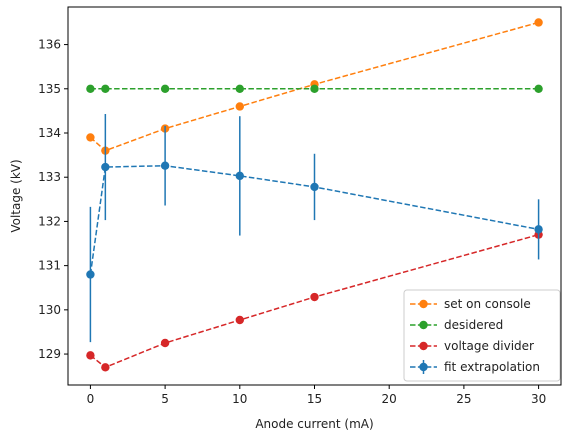  What do you see at coordinates (239, 399) in the screenshot?
I see `x-tick-label: 10` at bounding box center [239, 399].